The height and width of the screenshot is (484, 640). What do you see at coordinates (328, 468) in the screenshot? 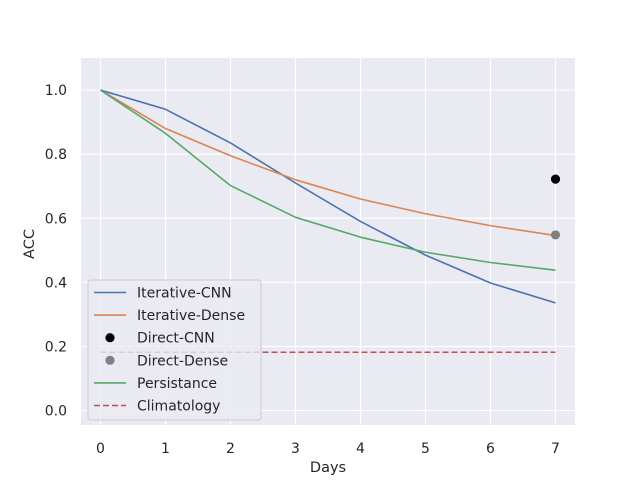
I see `x-axis-label: Days` at bounding box center [328, 468].